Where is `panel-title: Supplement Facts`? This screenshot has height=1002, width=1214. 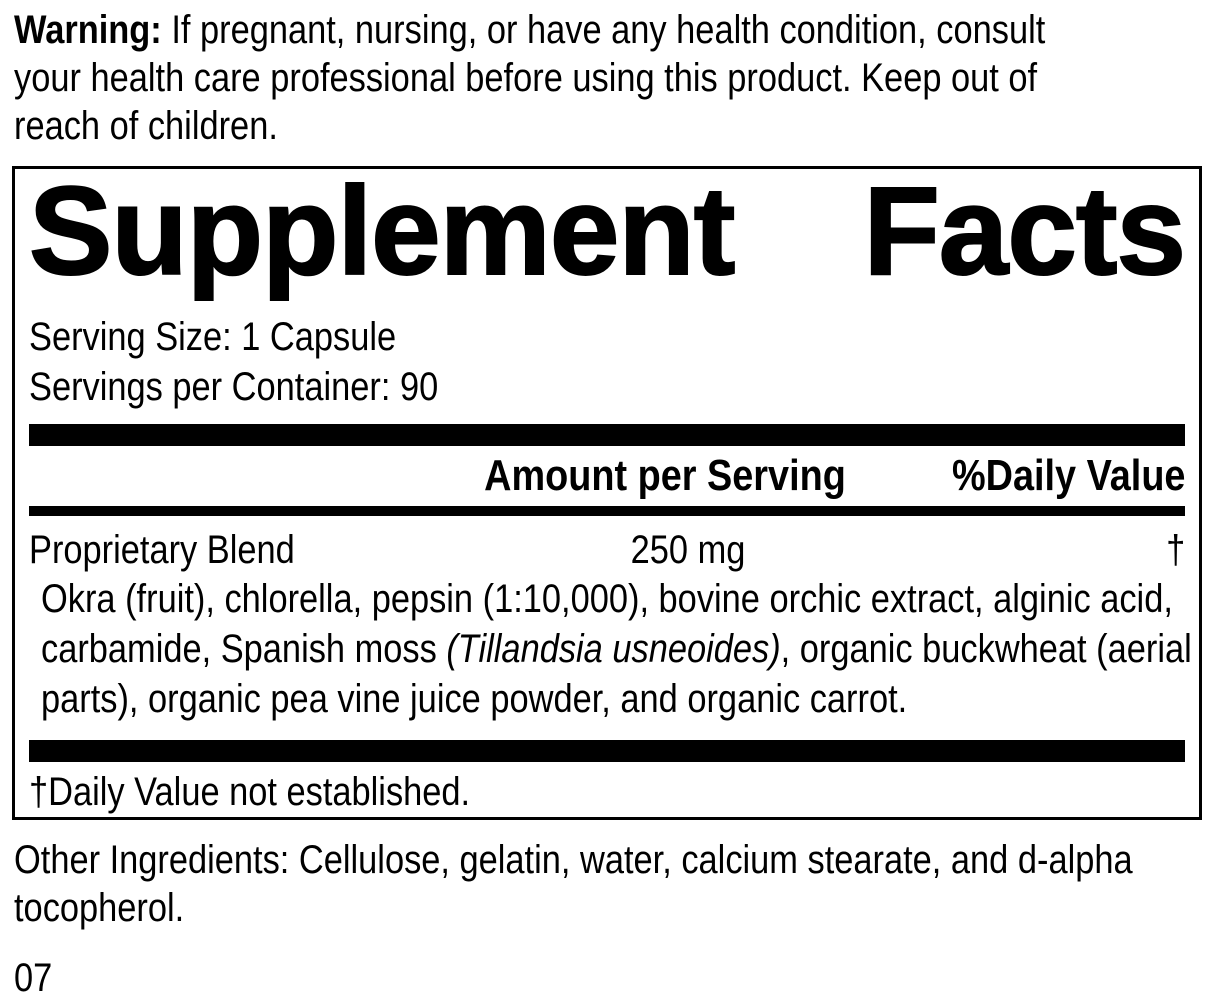
panel-title: Supplement Facts is located at coordinates (607, 231).